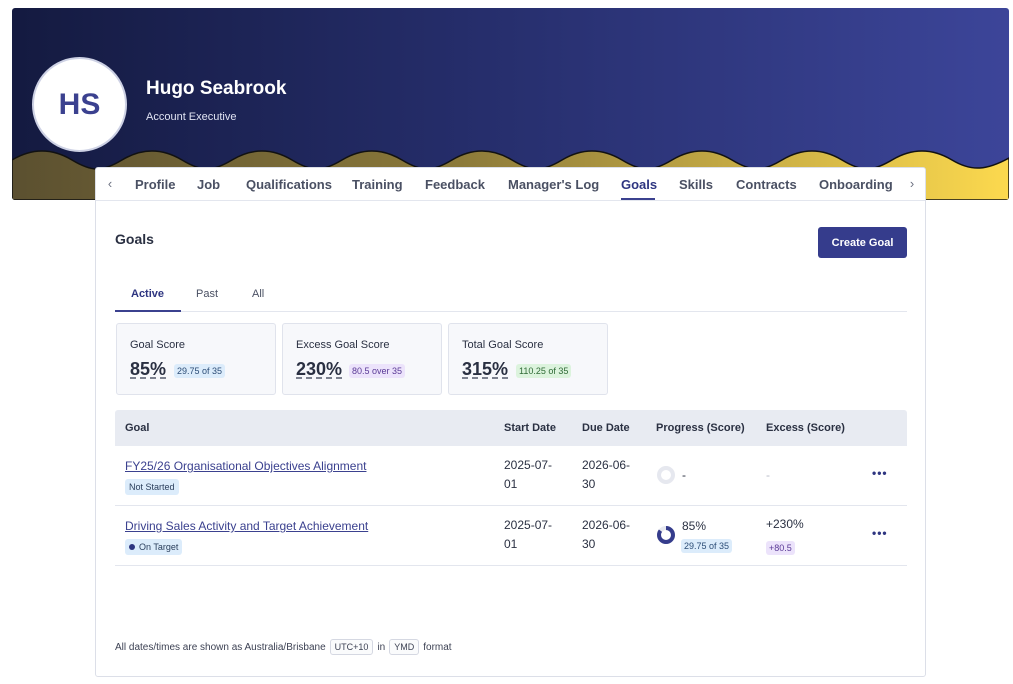  I want to click on score-detail-badge: 110.25 of 35, so click(544, 371).